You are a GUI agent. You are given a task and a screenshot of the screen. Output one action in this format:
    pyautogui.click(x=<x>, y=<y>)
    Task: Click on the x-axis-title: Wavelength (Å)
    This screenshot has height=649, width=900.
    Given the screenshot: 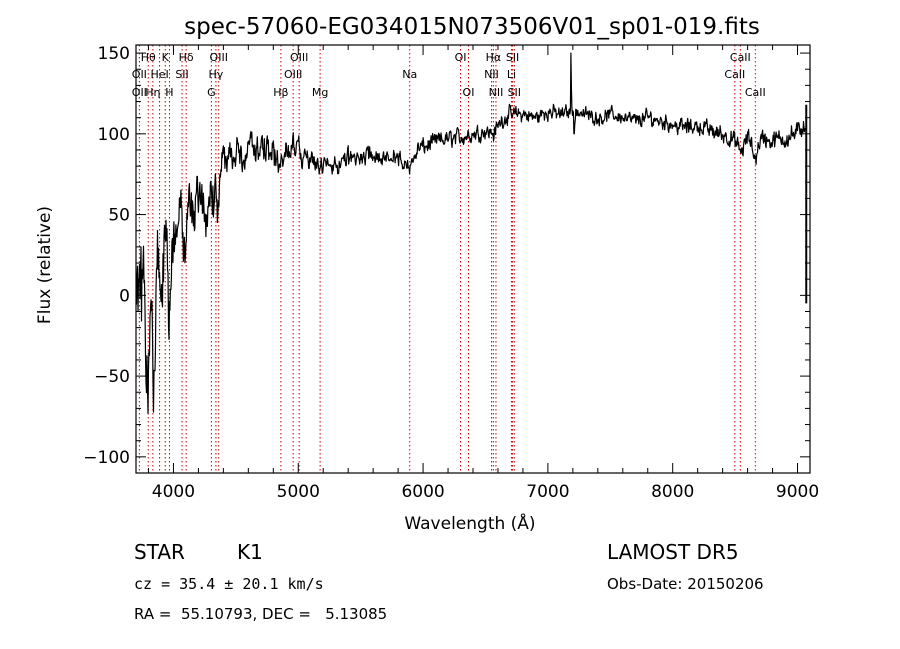 What is the action you would take?
    pyautogui.click(x=469, y=523)
    